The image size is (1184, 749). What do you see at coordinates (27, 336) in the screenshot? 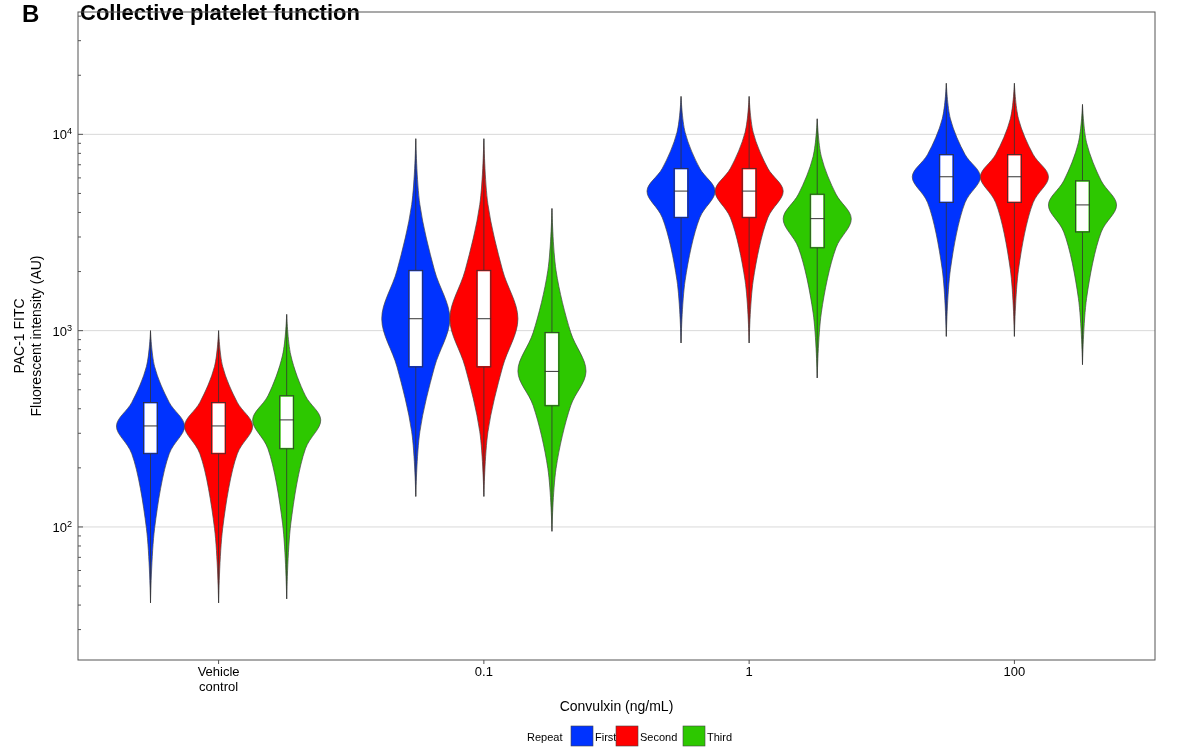
I see `y-axis-title: PAC-1 FITC Fluorescent intensity (AU)` at bounding box center [27, 336].